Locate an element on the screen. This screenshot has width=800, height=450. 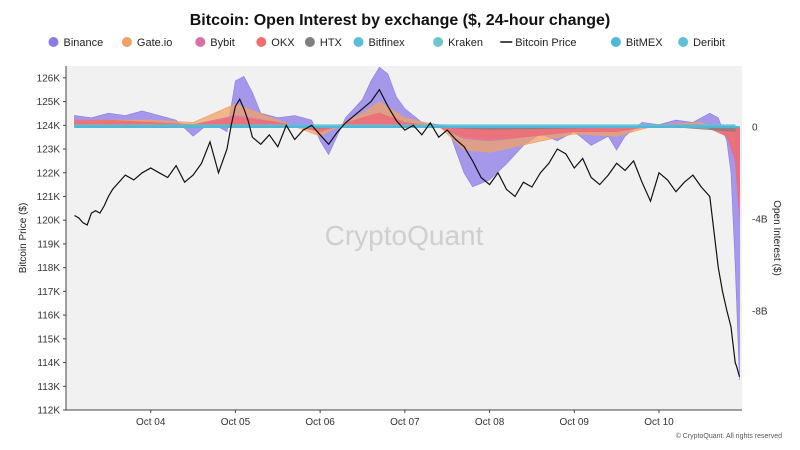
left-tick-label: 125K is located at coordinates (49, 102).